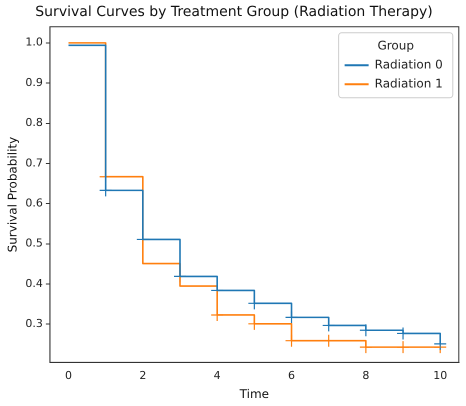 The width and height of the screenshot is (466, 406). Describe the element at coordinates (217, 375) in the screenshot. I see `x-tick-label: 4` at that location.